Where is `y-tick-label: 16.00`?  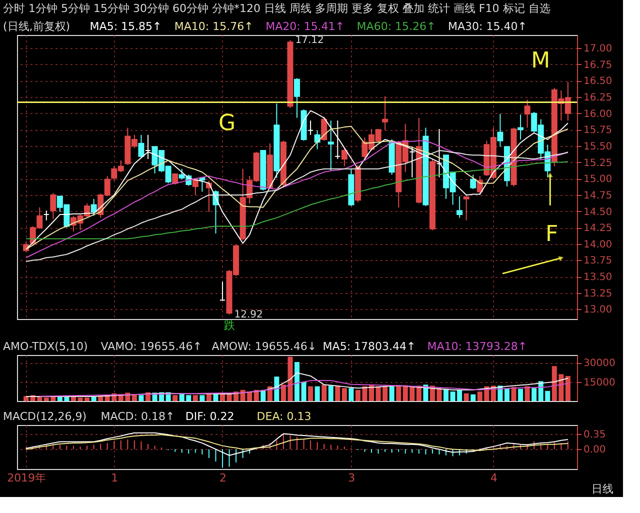
y-tick-label: 16.00 is located at coordinates (598, 114).